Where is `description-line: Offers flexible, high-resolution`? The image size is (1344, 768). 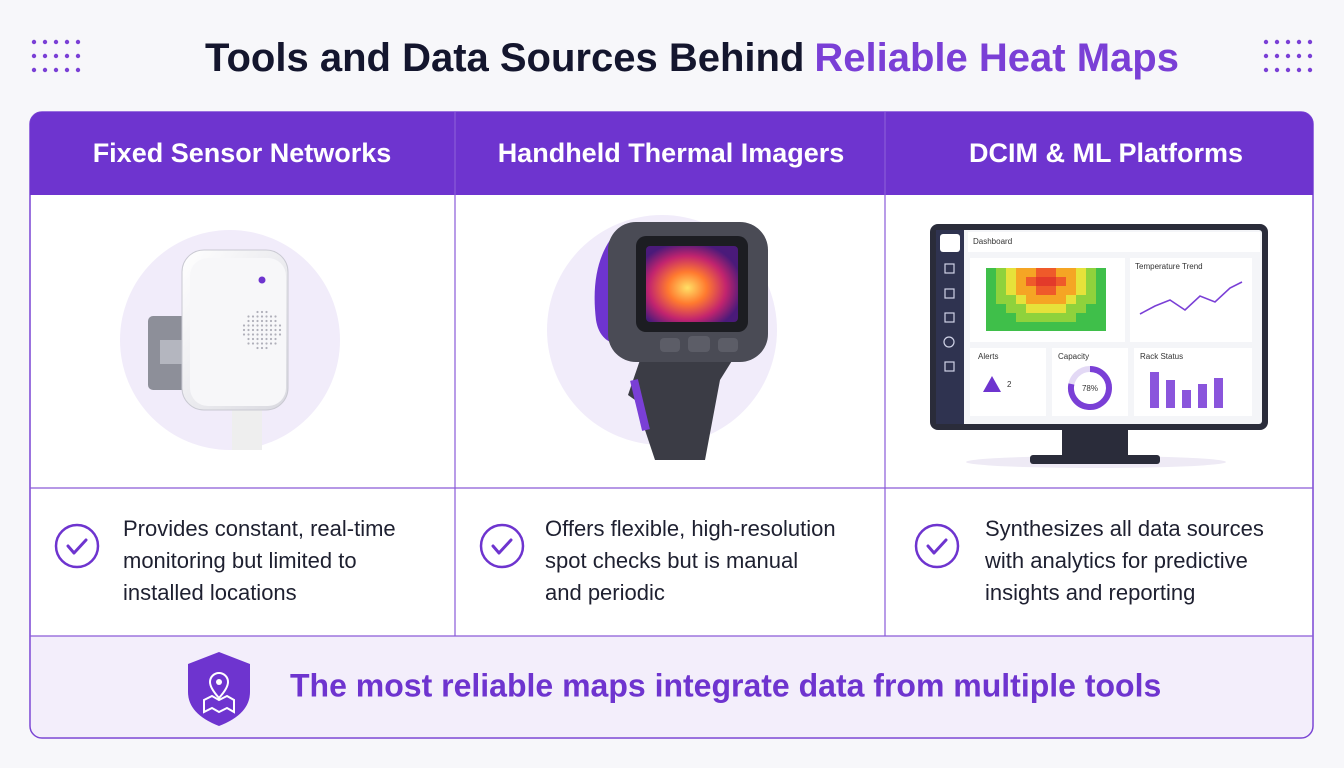 description-line: Offers flexible, high-resolution is located at coordinates (690, 528).